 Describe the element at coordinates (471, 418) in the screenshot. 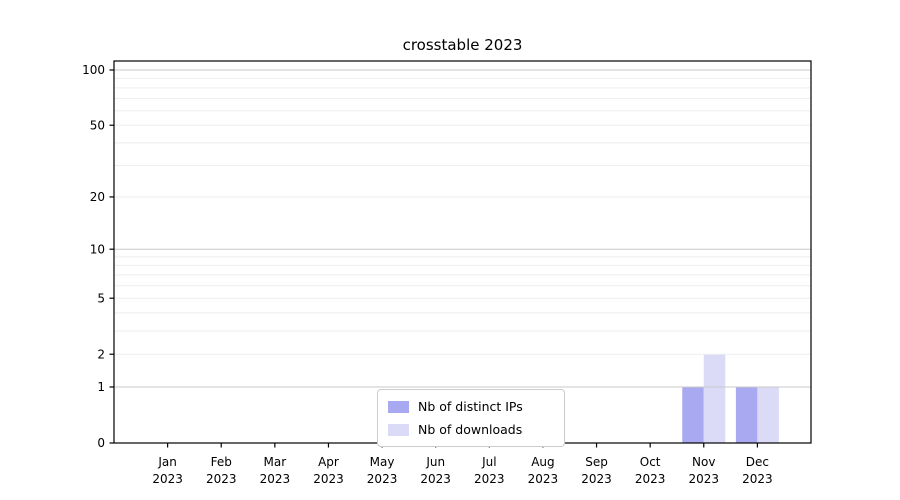

I see `legend: Nb of distinct IPs Nb of downloads` at that location.